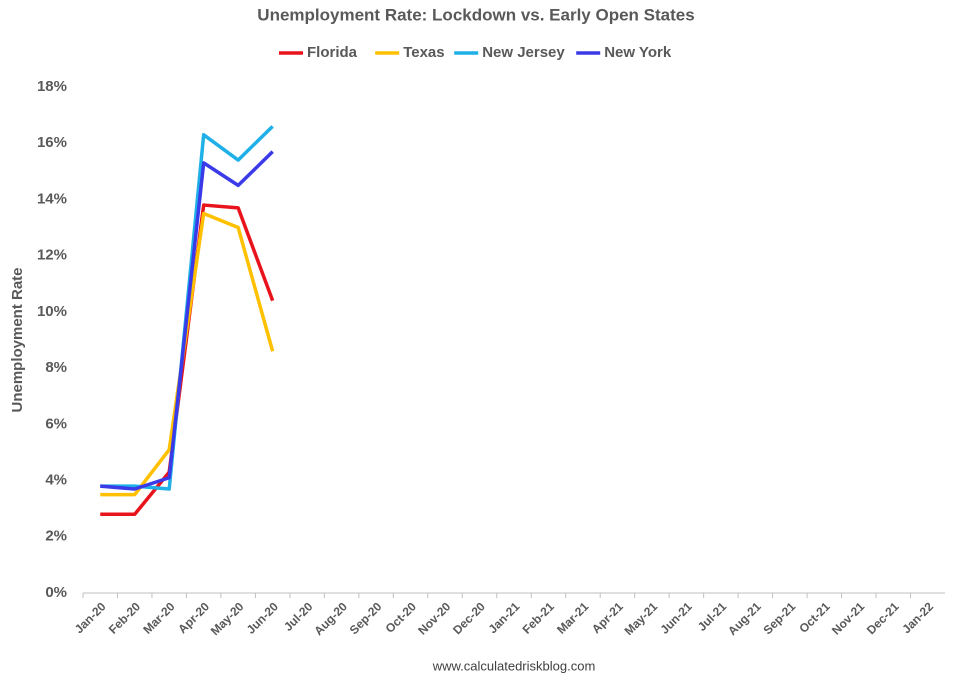 The height and width of the screenshot is (681, 953). What do you see at coordinates (262, 617) in the screenshot?
I see `x-tick-label: Jun-20` at bounding box center [262, 617].